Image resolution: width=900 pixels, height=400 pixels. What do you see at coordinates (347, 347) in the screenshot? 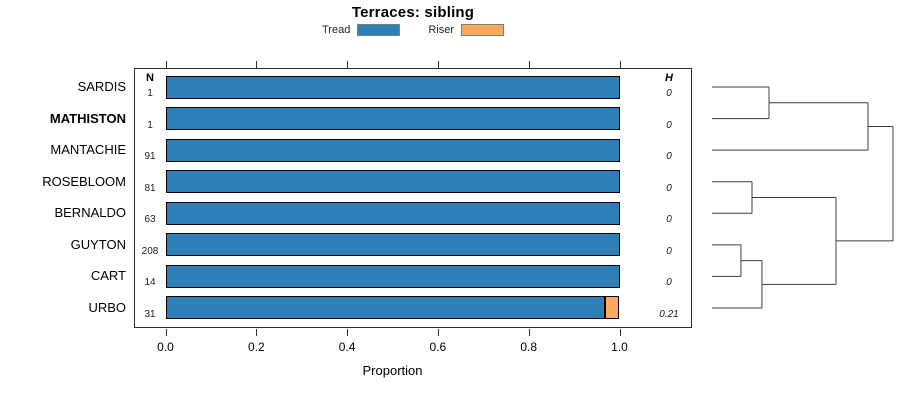
I see `x-tick-label: 0.4` at bounding box center [347, 347].